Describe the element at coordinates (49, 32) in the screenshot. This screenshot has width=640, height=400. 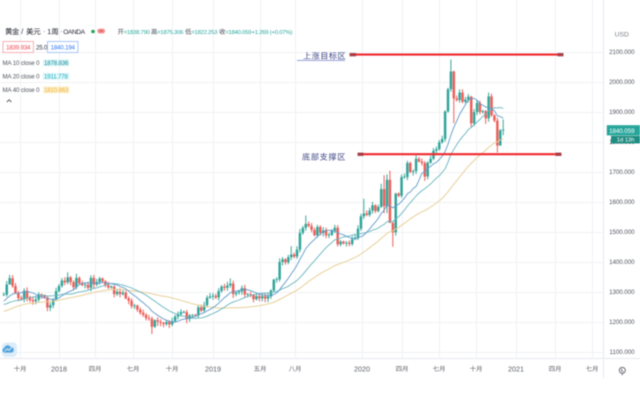
I see `svg-text: 1` at that location.